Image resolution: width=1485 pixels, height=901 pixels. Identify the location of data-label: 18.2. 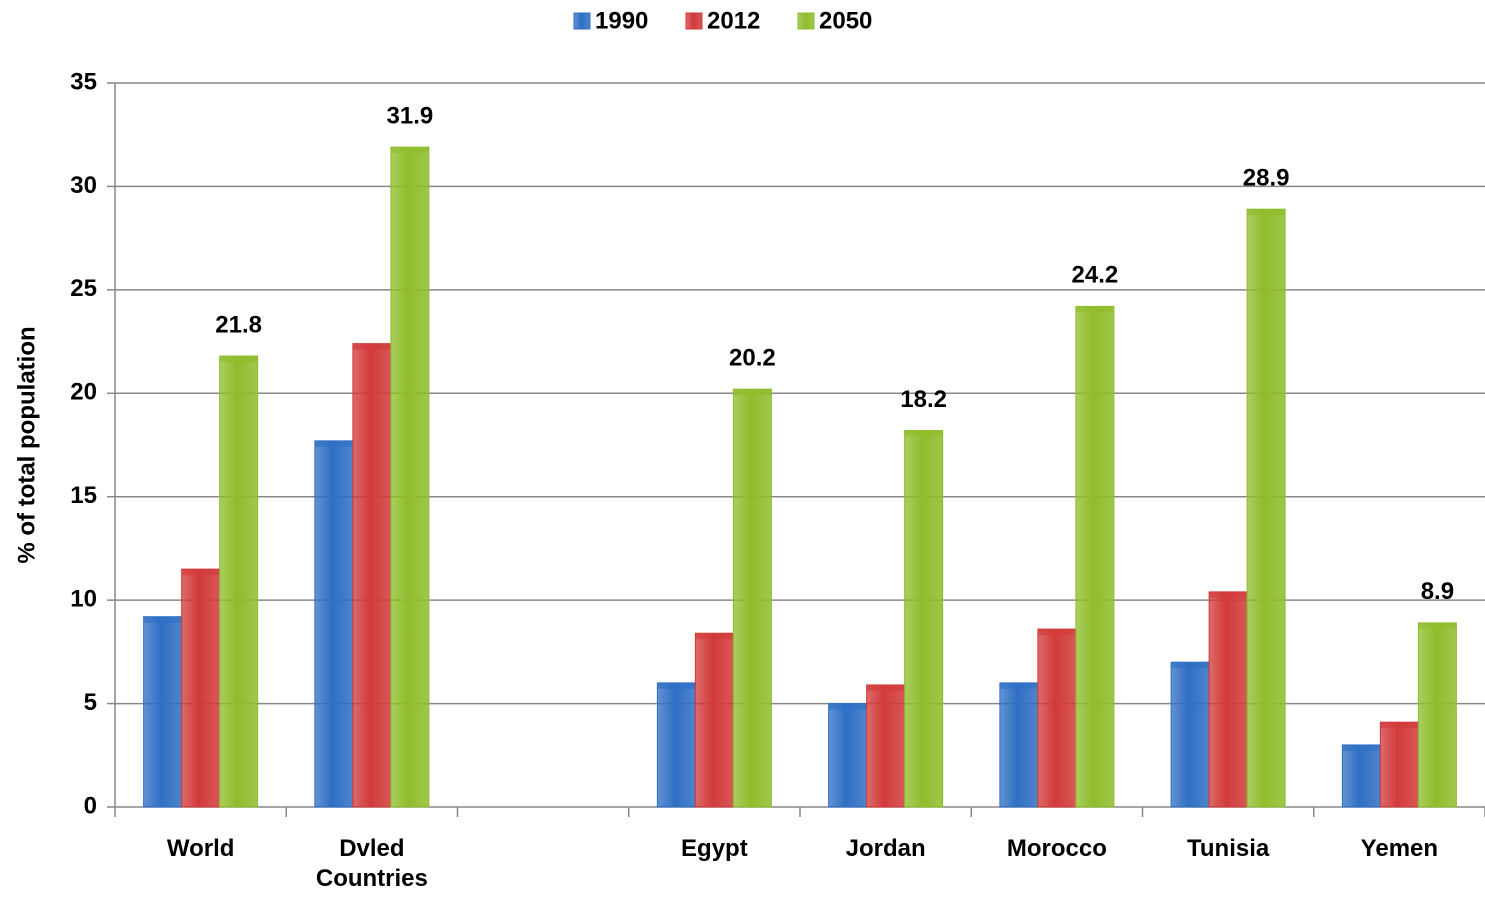
(923, 399).